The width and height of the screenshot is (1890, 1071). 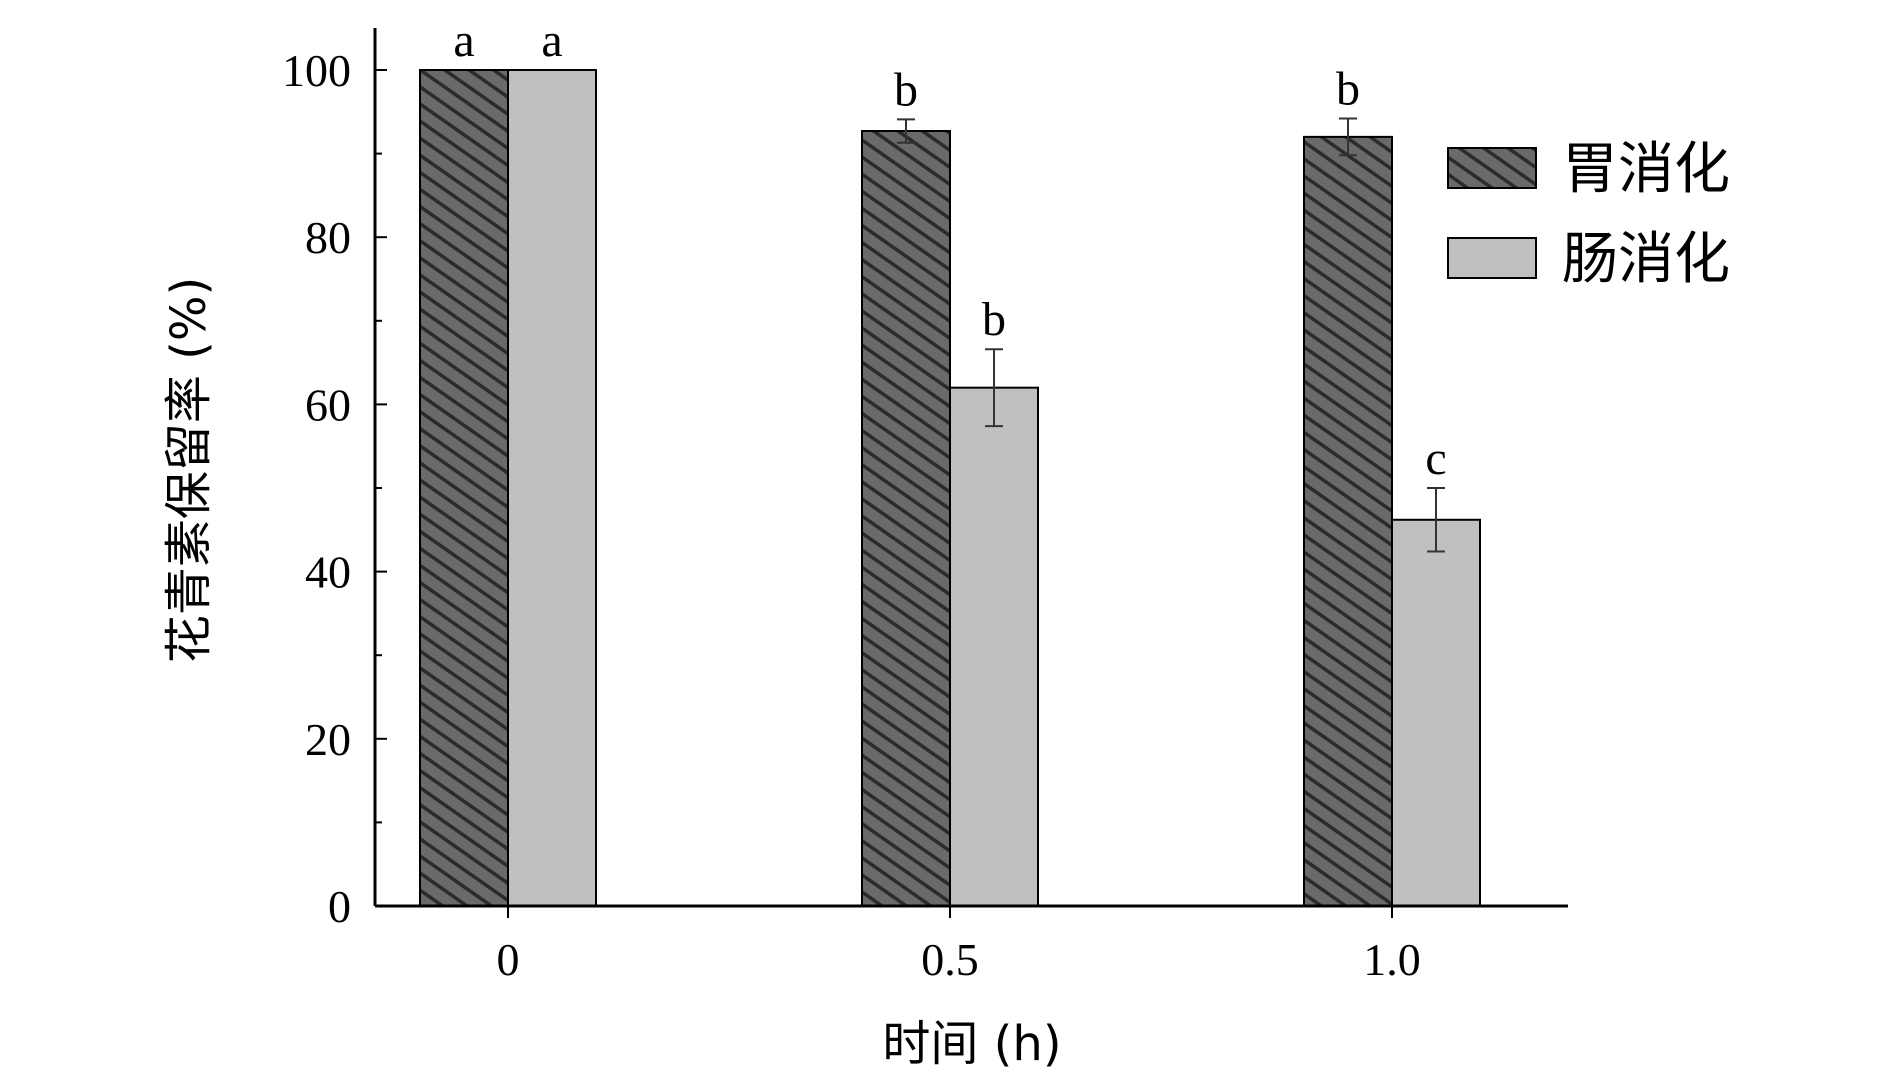 I want to click on y-tick-label-20: 20, so click(x=328, y=739).